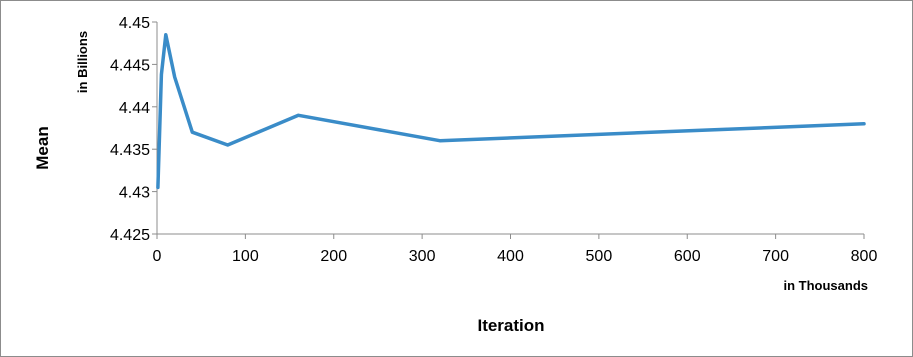  What do you see at coordinates (134, 23) in the screenshot?
I see `y-tick-label: 4.45` at bounding box center [134, 23].